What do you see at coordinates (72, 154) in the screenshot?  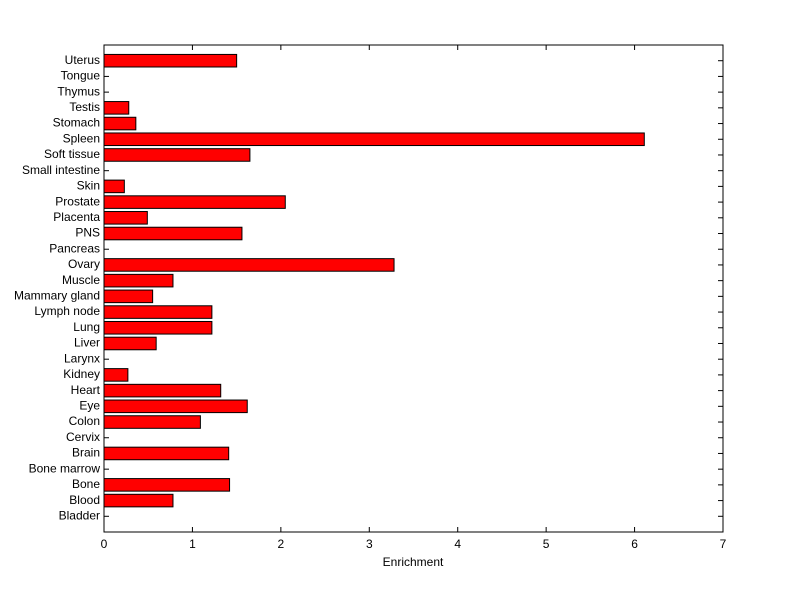 I see `y-tick-label: Soft tissue` at bounding box center [72, 154].